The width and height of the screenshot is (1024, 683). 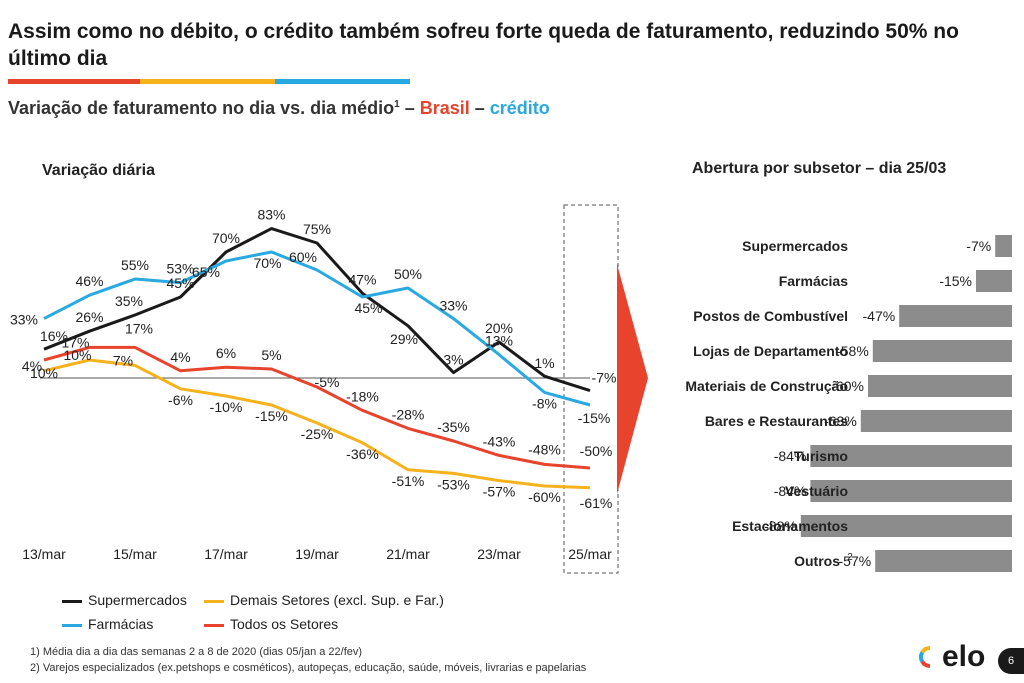 I want to click on data-label: 26%, so click(x=89, y=317).